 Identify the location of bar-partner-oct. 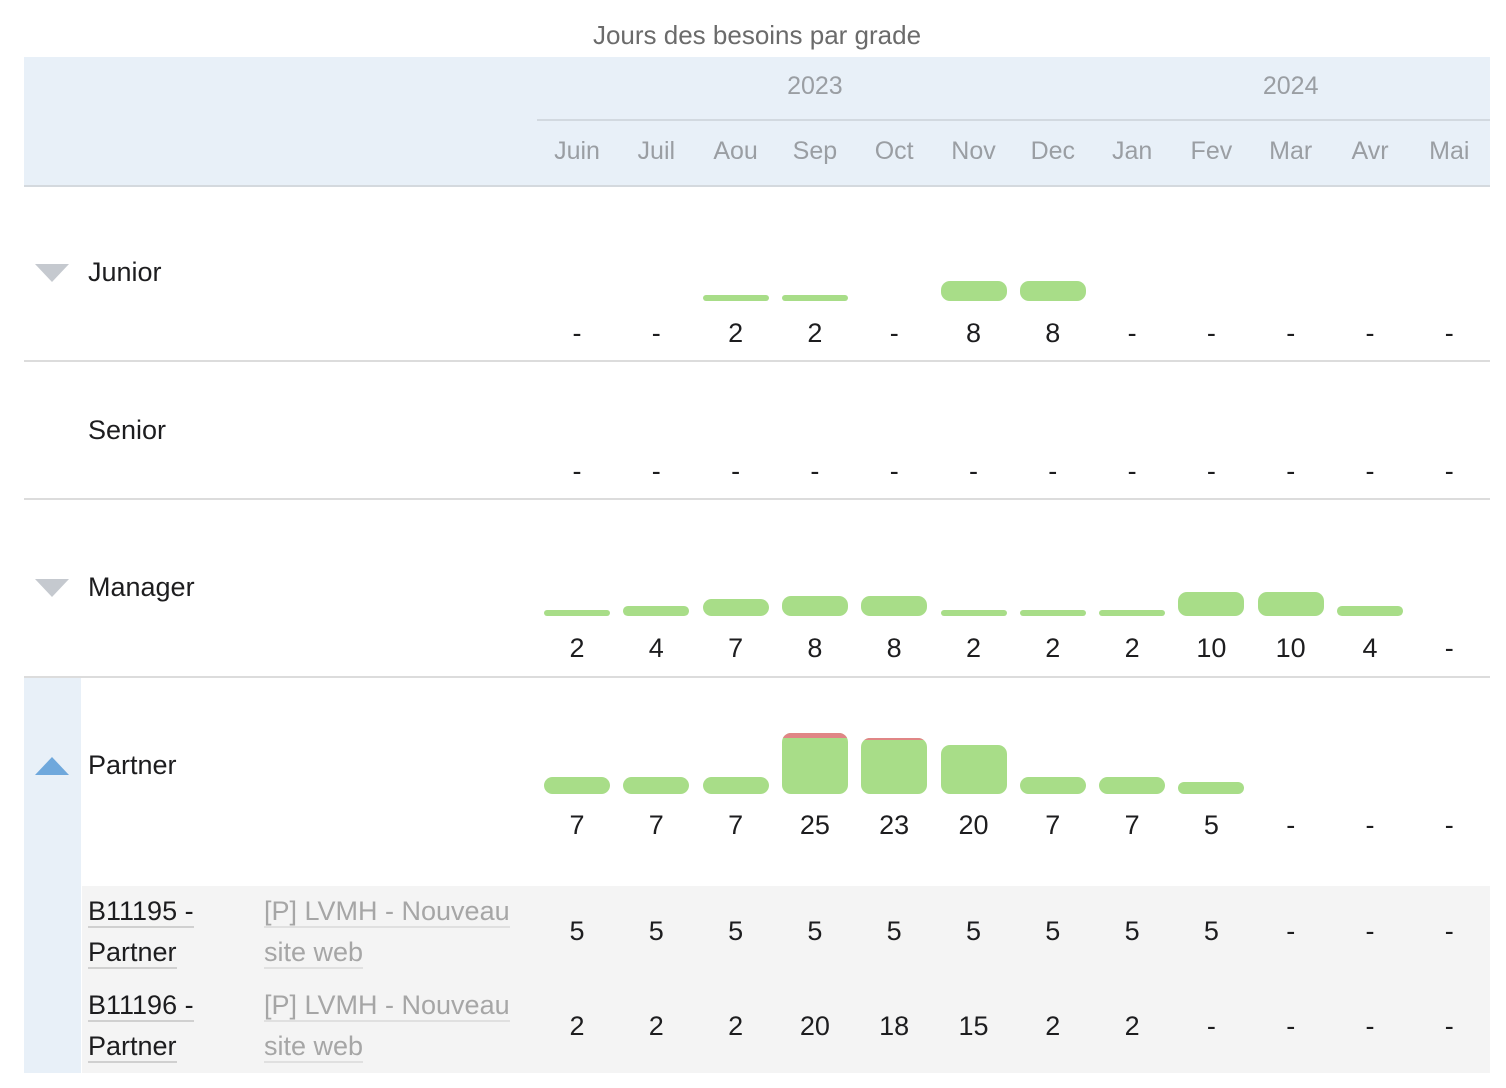
(894, 765).